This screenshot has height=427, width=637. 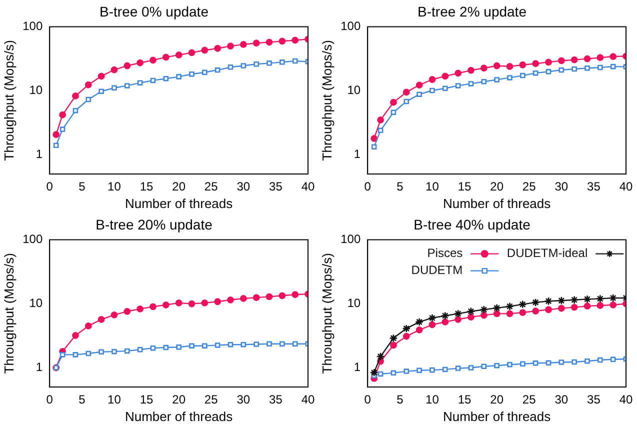 I want to click on legend-label: DUDETM-ideal, so click(x=547, y=253).